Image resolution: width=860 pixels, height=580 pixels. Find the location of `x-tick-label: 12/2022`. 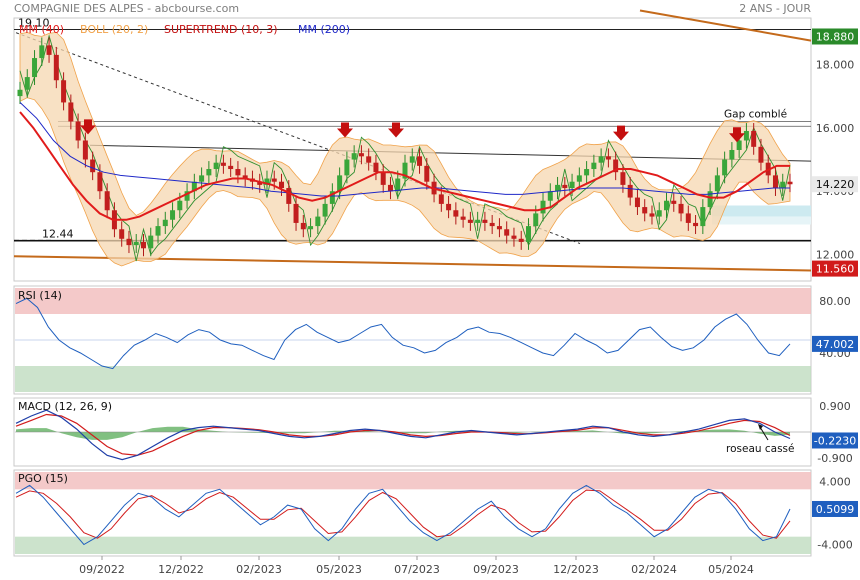

x-tick-label: 12/2022 is located at coordinates (181, 569).